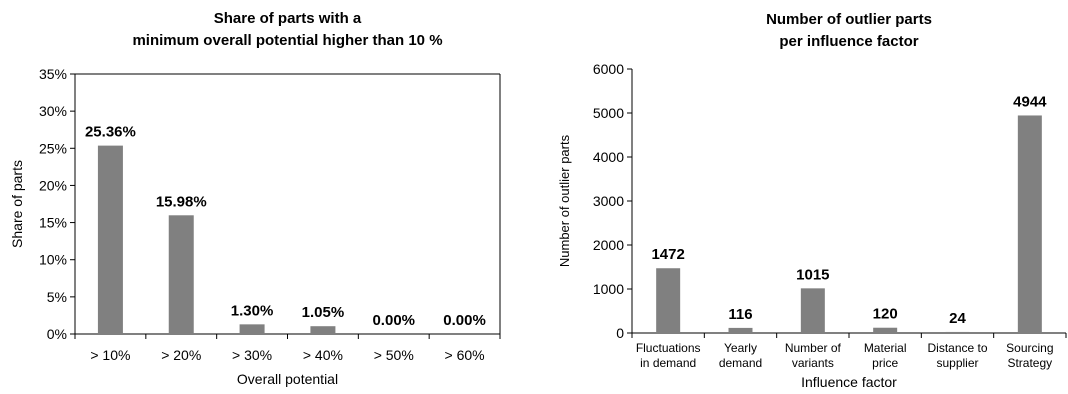 Image resolution: width=1068 pixels, height=394 pixels. Describe the element at coordinates (885, 314) in the screenshot. I see `data-label: 120` at that location.